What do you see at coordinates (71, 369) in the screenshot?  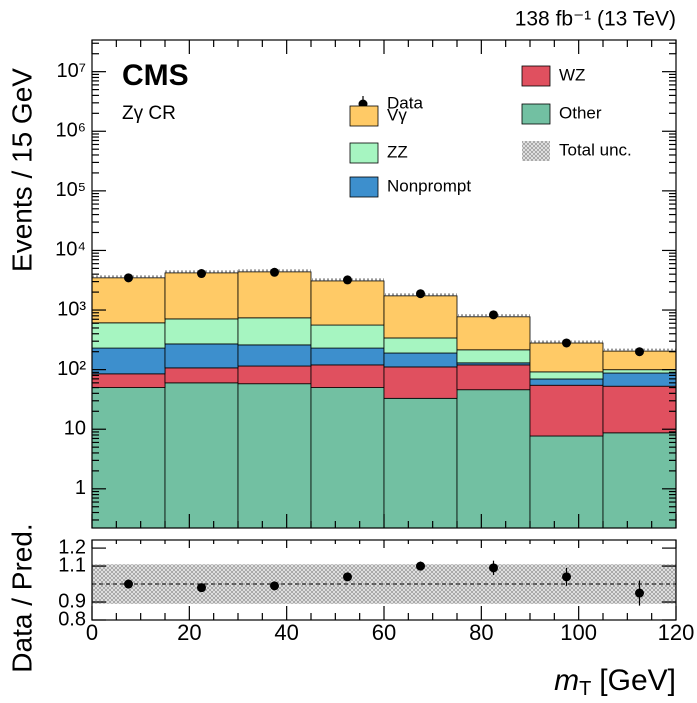 I see `y-tick-label: 10²` at bounding box center [71, 369].